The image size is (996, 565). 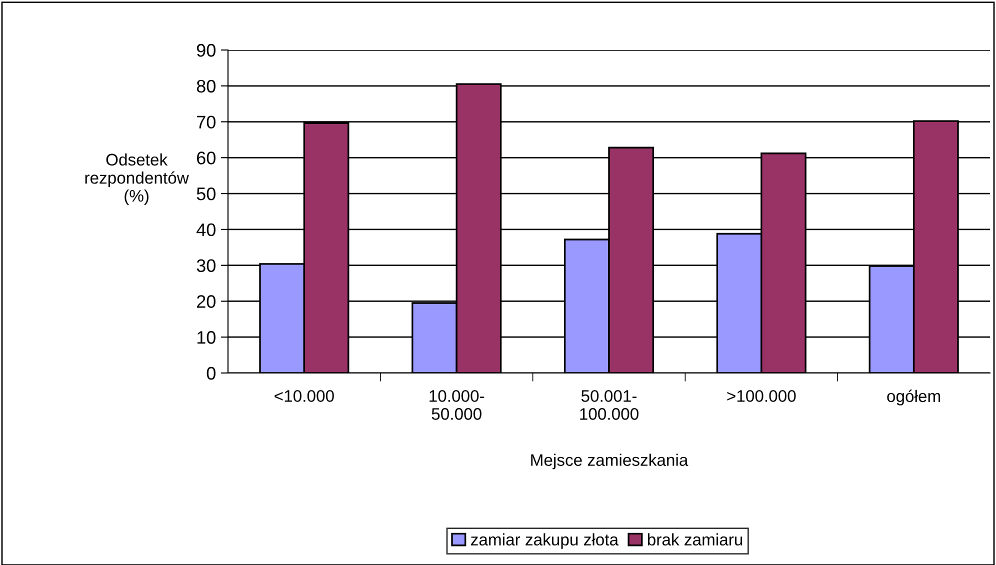 What do you see at coordinates (761, 396) in the screenshot?
I see `x-tick-label: >100.000` at bounding box center [761, 396].